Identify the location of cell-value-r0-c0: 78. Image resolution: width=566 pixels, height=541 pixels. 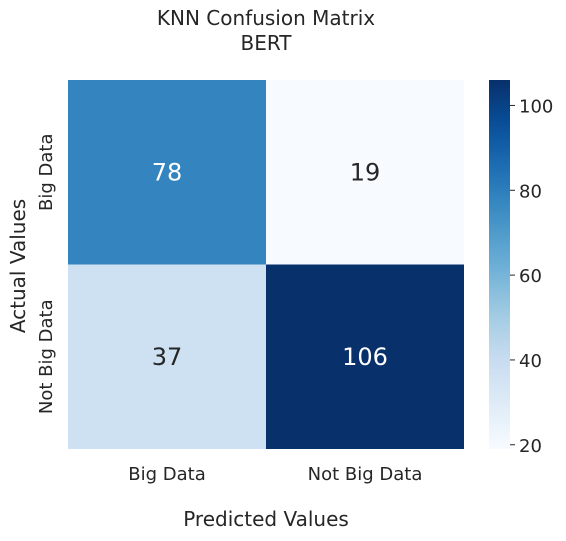
(167, 172).